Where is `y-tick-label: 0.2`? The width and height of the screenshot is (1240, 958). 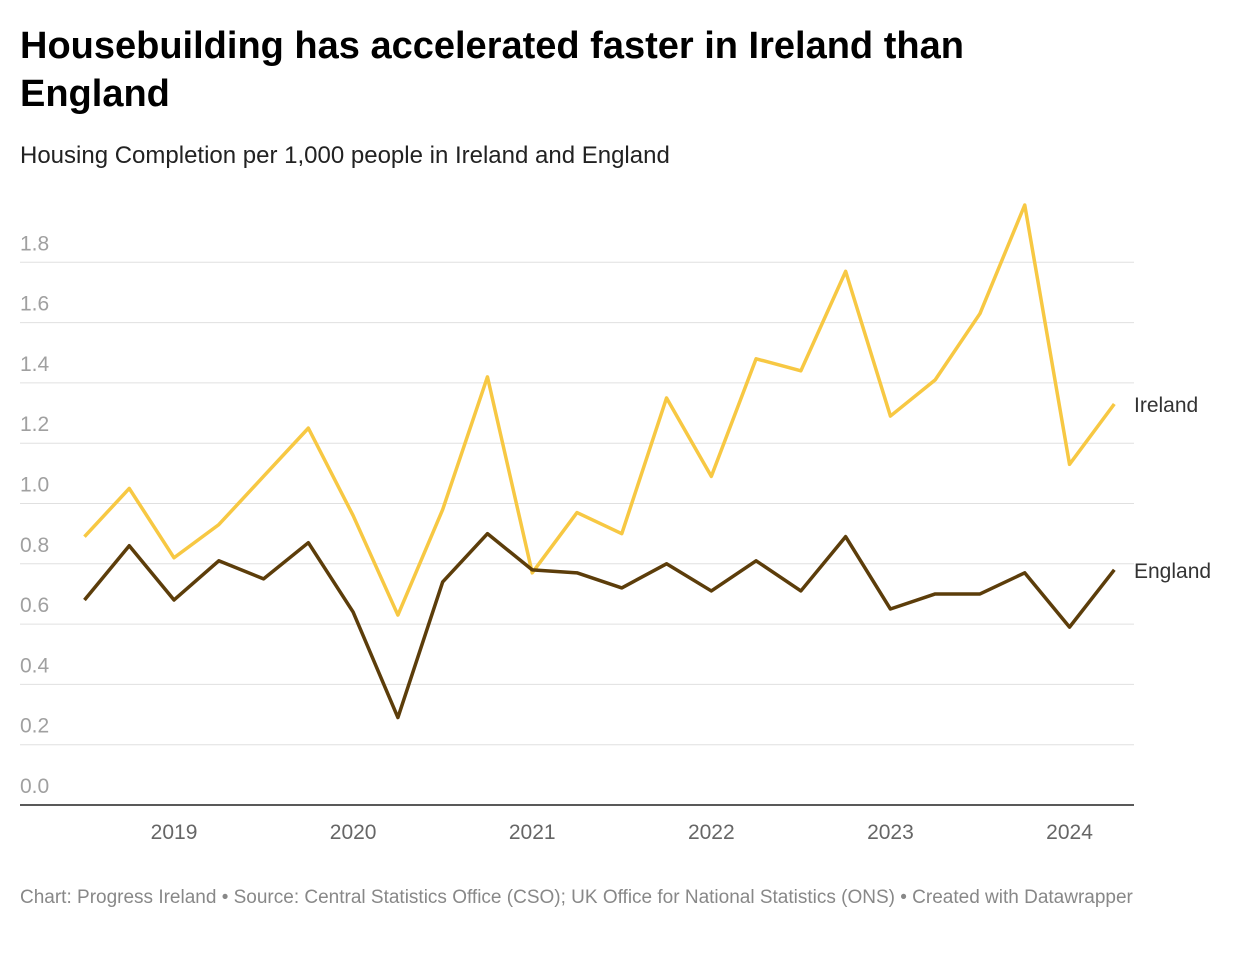 y-tick-label: 0.2 is located at coordinates (34, 726).